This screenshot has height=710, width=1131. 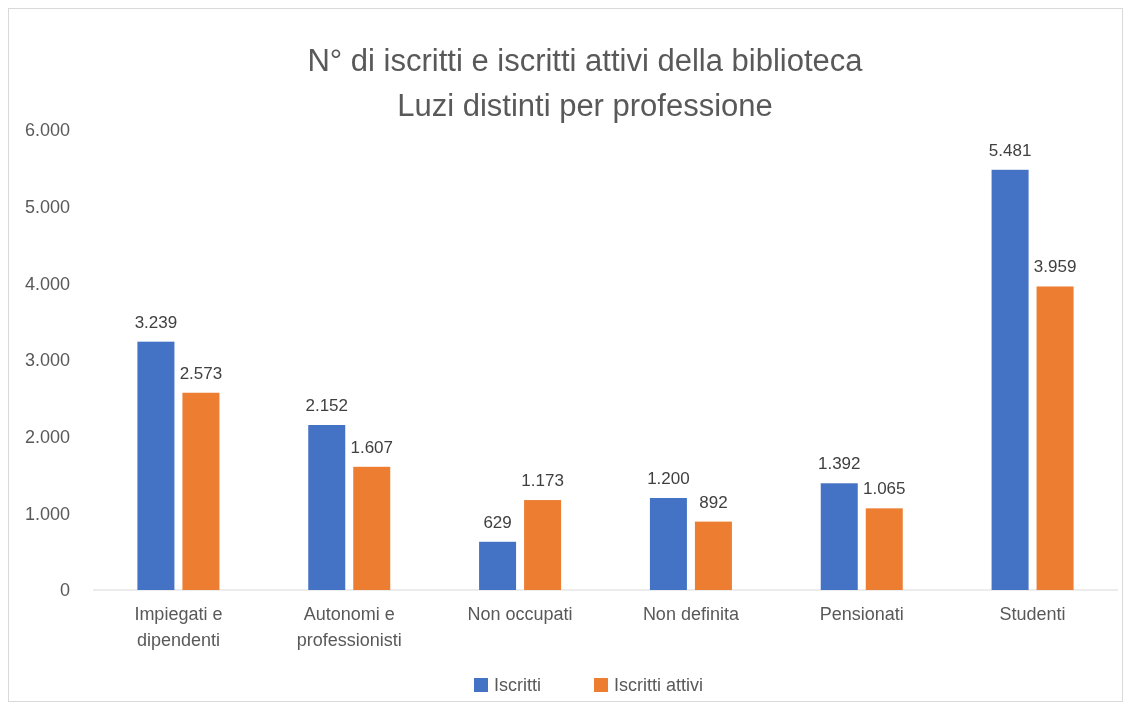 What do you see at coordinates (349, 627) in the screenshot?
I see `x-tick-label: Autonomi e professionisti` at bounding box center [349, 627].